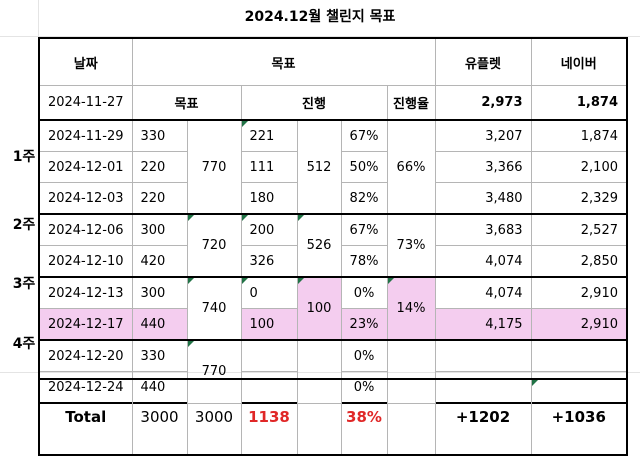 The width and height of the screenshot is (640, 456). What do you see at coordinates (364, 261) in the screenshot?
I see `row-percent: 78%` at bounding box center [364, 261].